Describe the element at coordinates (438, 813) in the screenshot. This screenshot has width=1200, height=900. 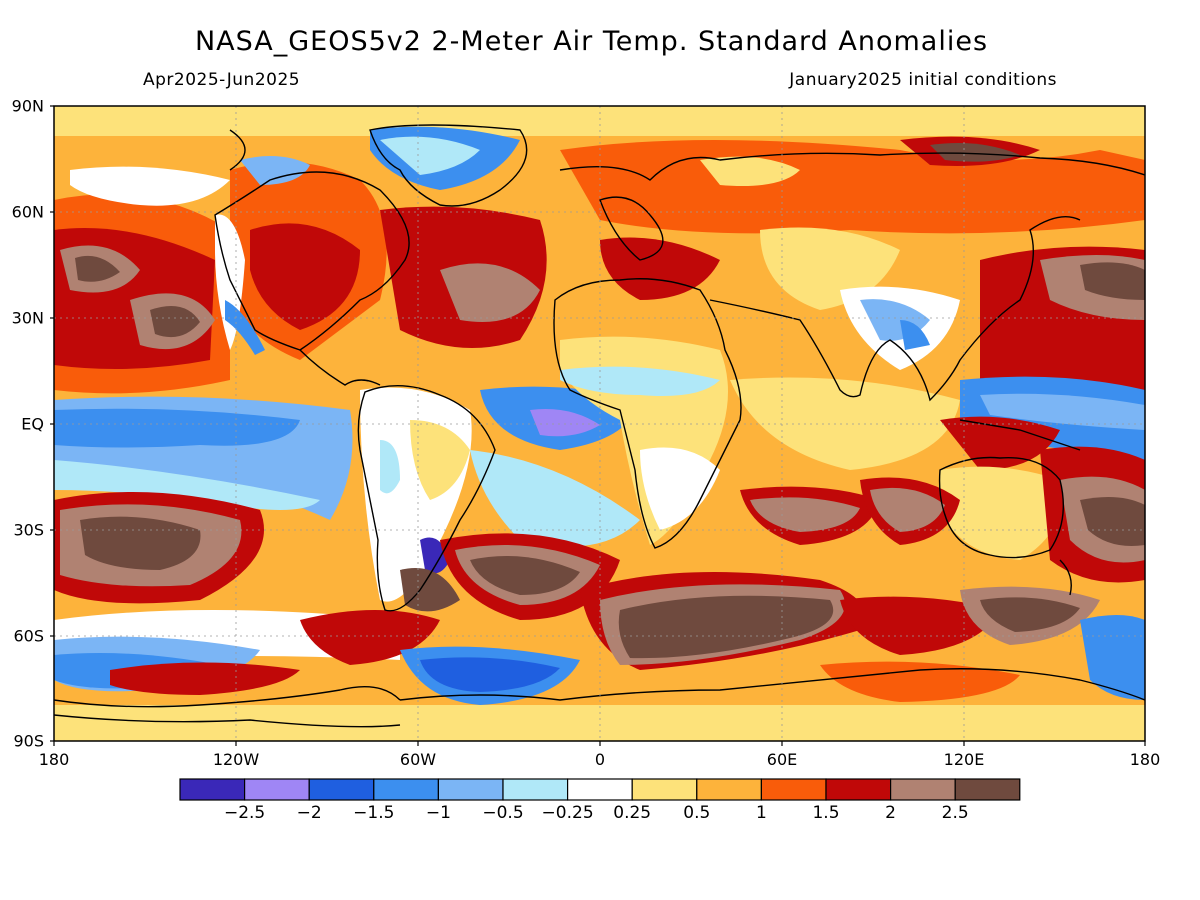
I see `colorbar-tick-label: −1` at that location.